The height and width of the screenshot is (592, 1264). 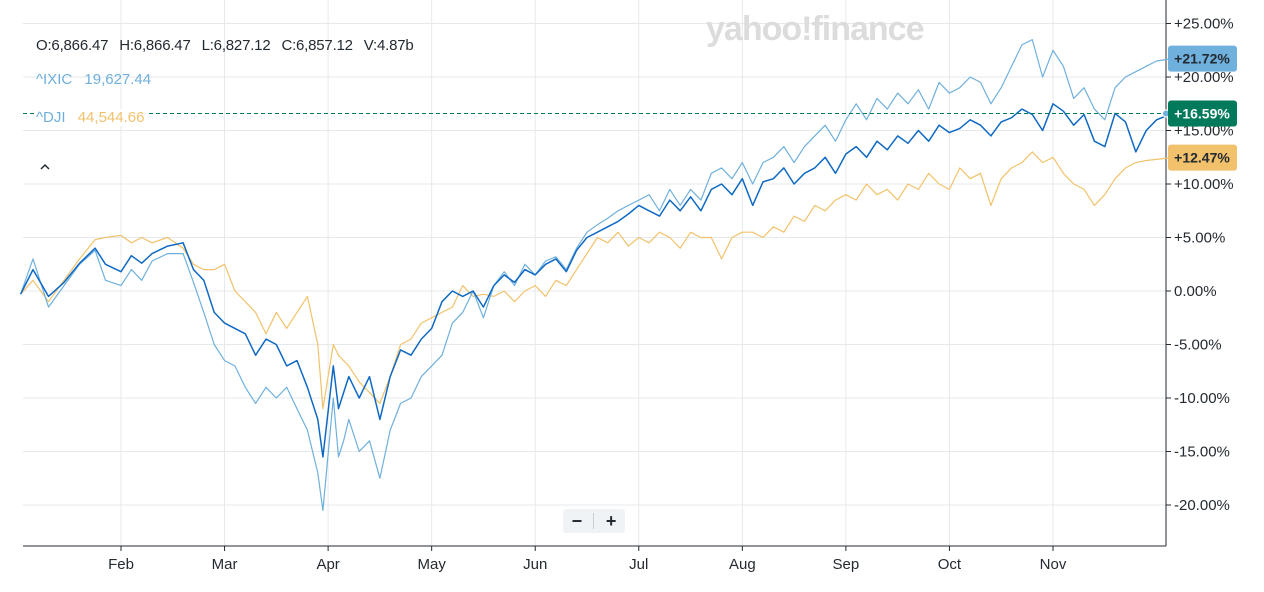 What do you see at coordinates (51, 117) in the screenshot?
I see `legend-dji-symbol: ^DJI` at bounding box center [51, 117].